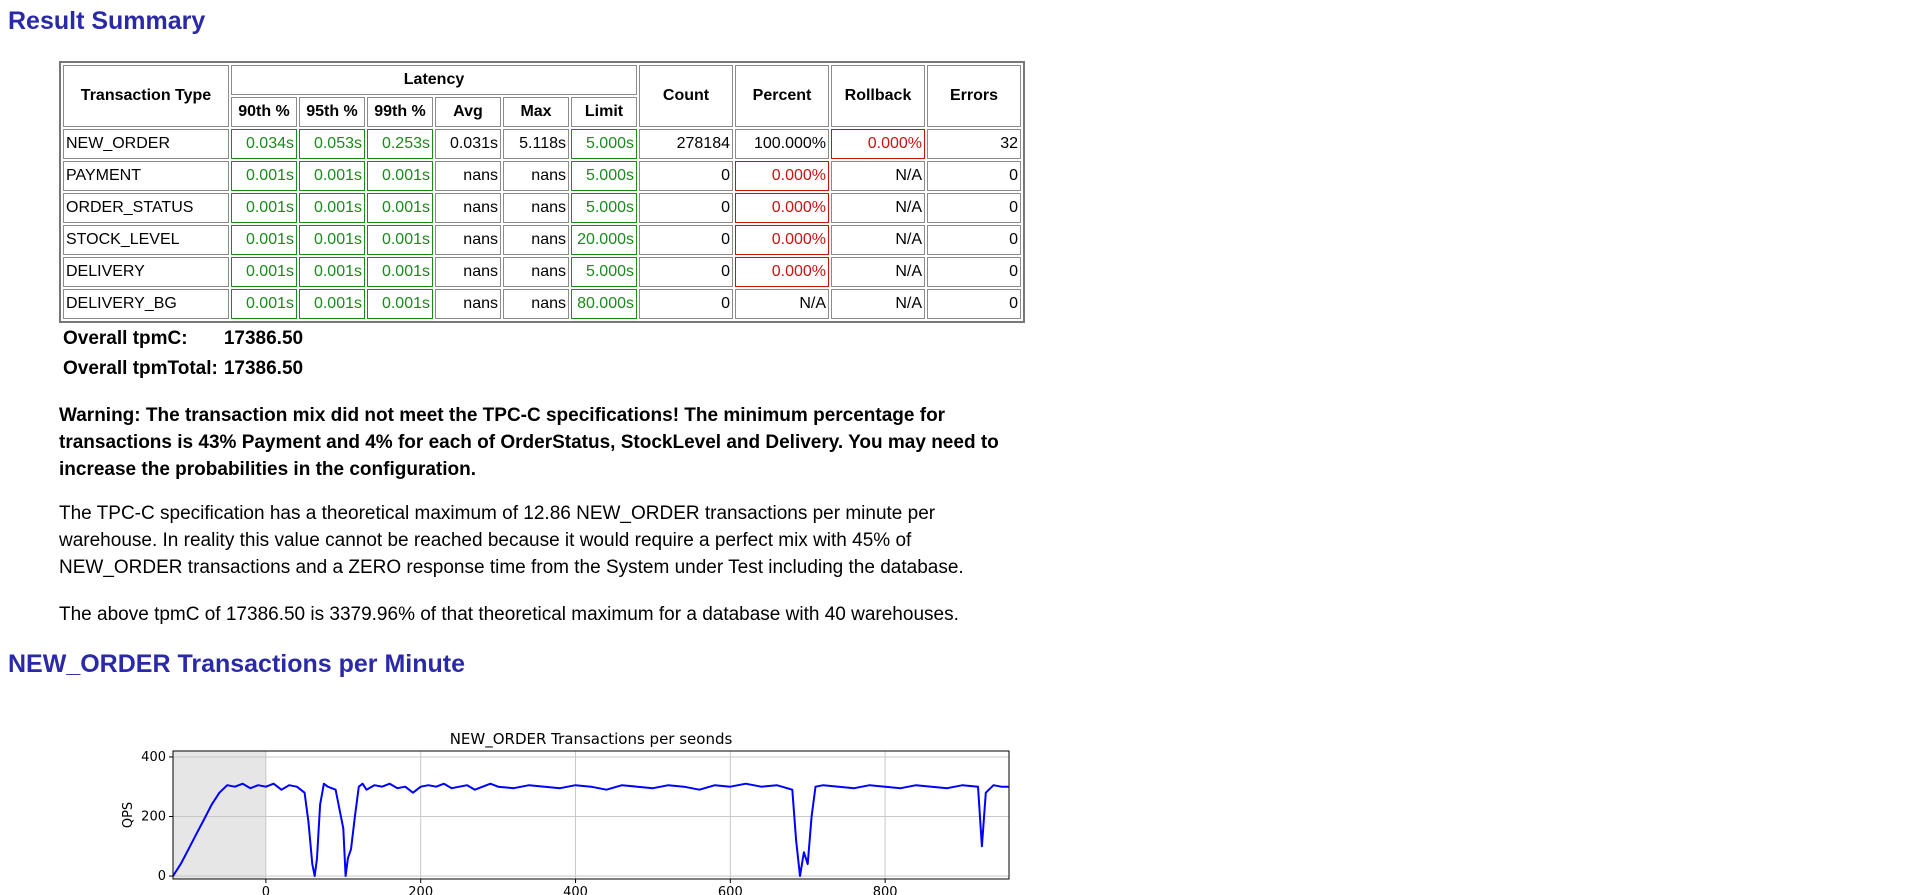 The width and height of the screenshot is (1913, 895). Describe the element at coordinates (128, 815) in the screenshot. I see `y-axis-label: QPS` at that location.